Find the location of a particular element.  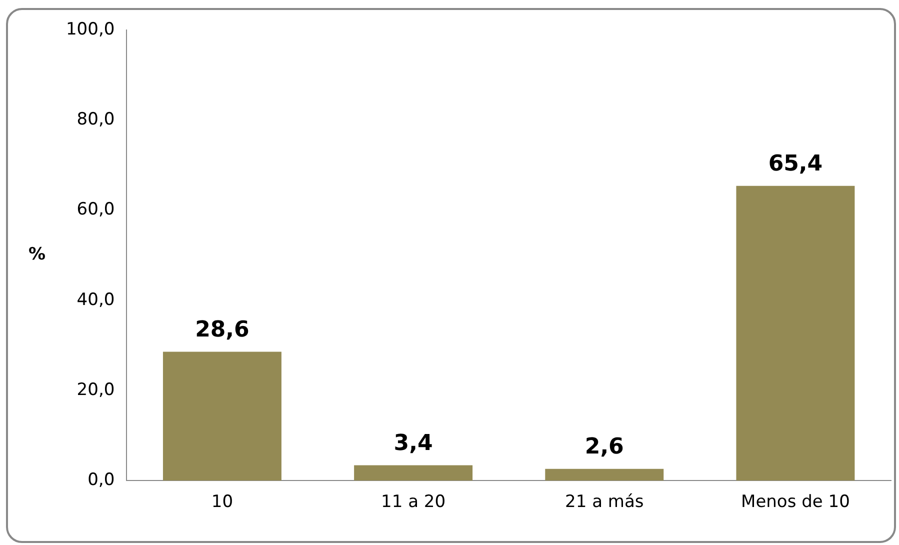

y-axis-title: % is located at coordinates (37, 254).